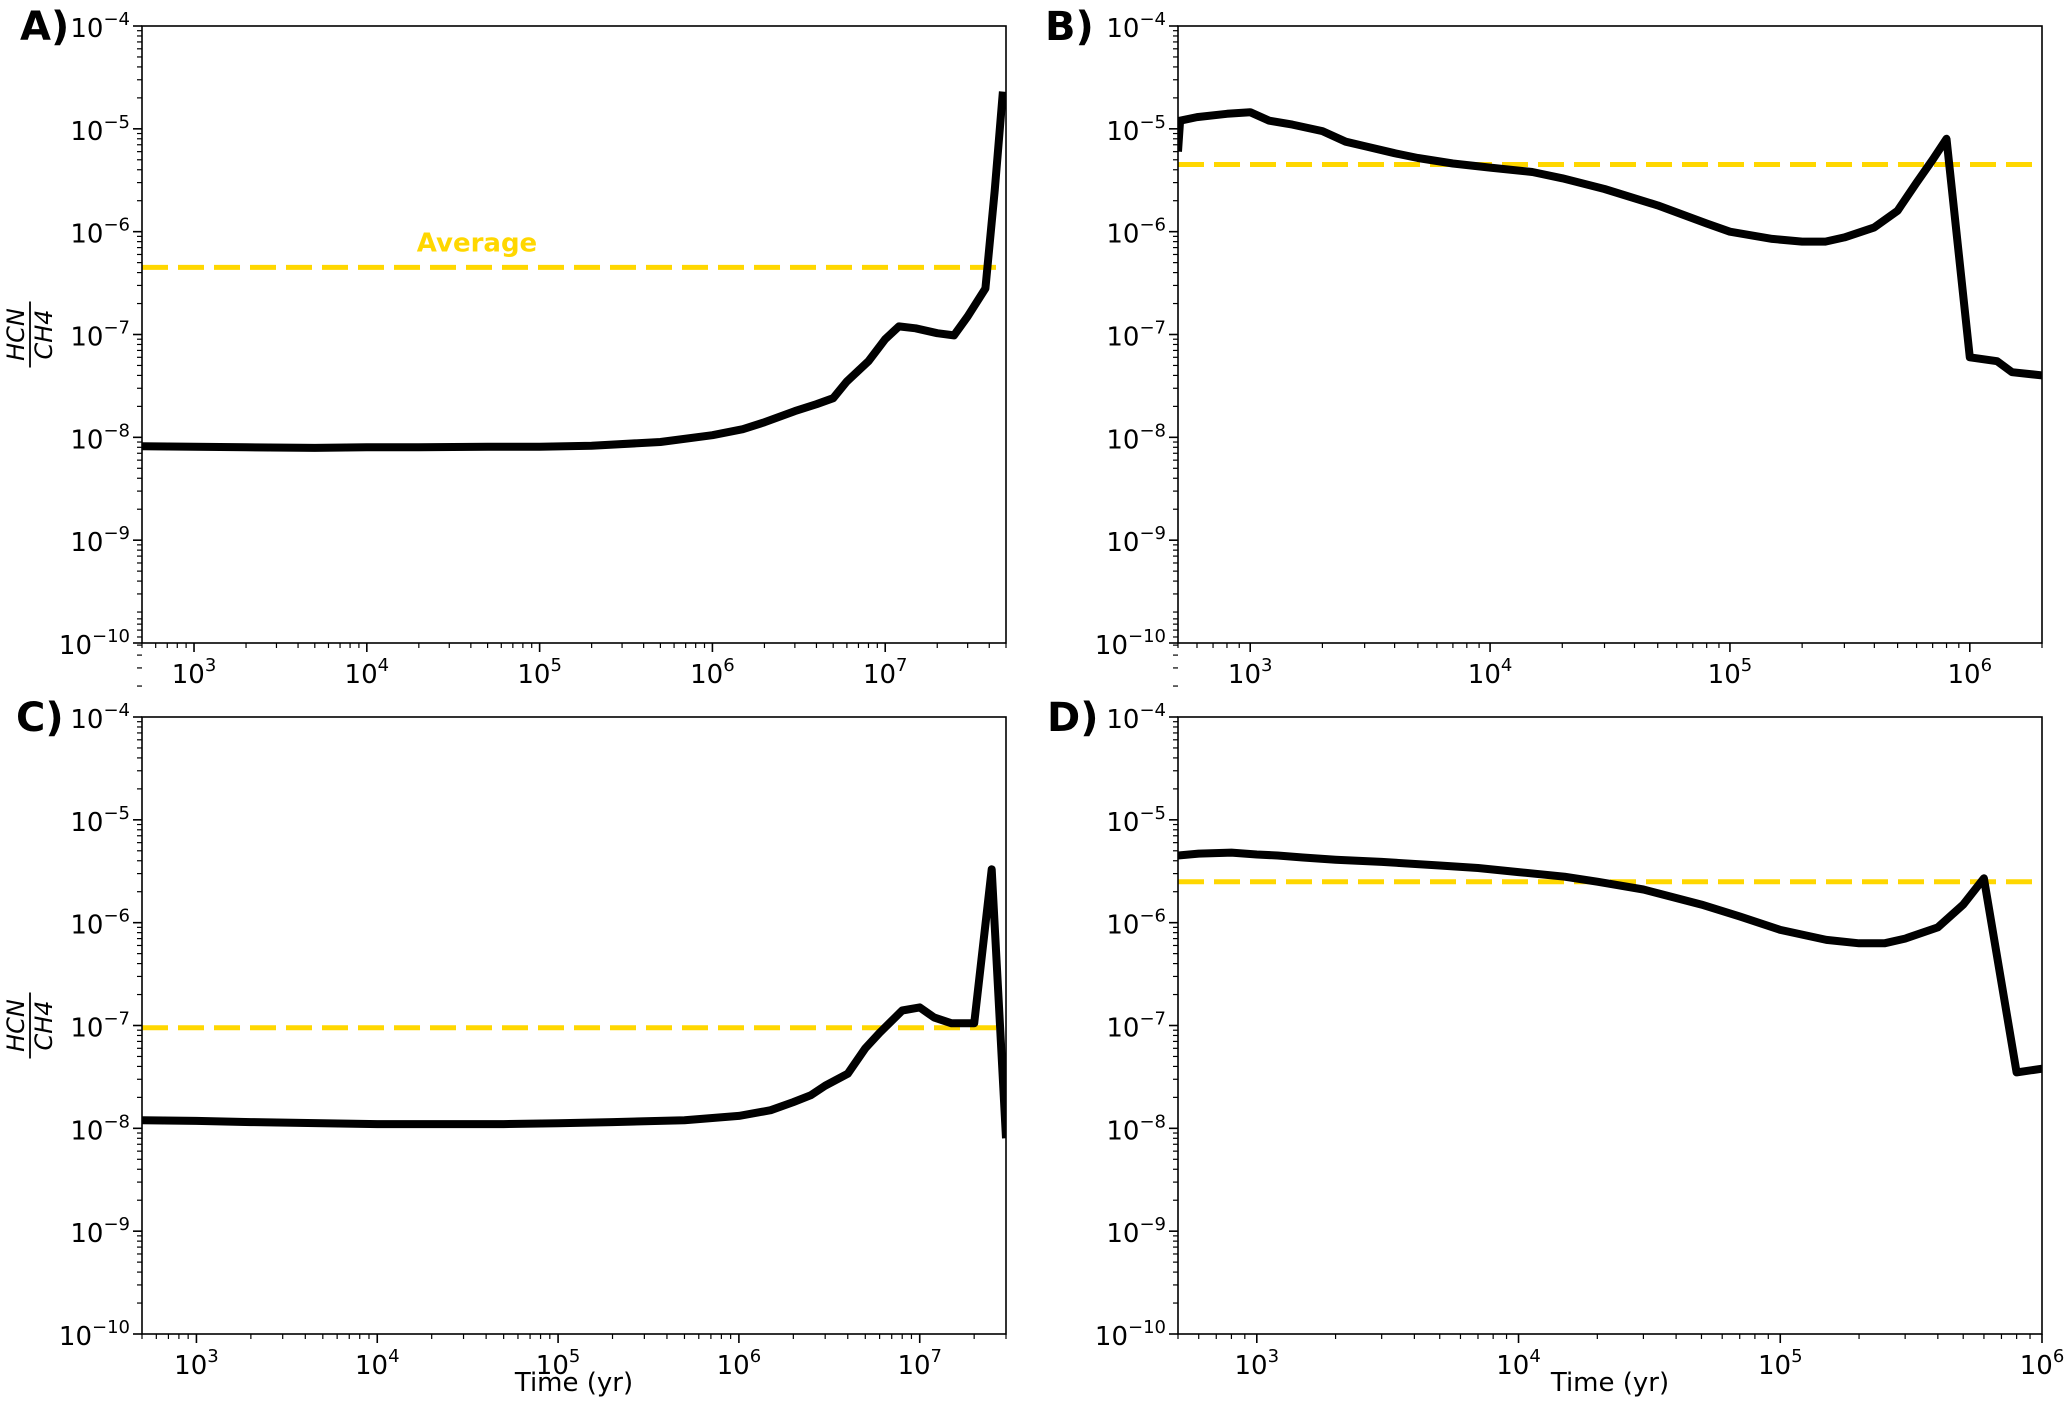  I want to click on panel-label: C), so click(40, 718).